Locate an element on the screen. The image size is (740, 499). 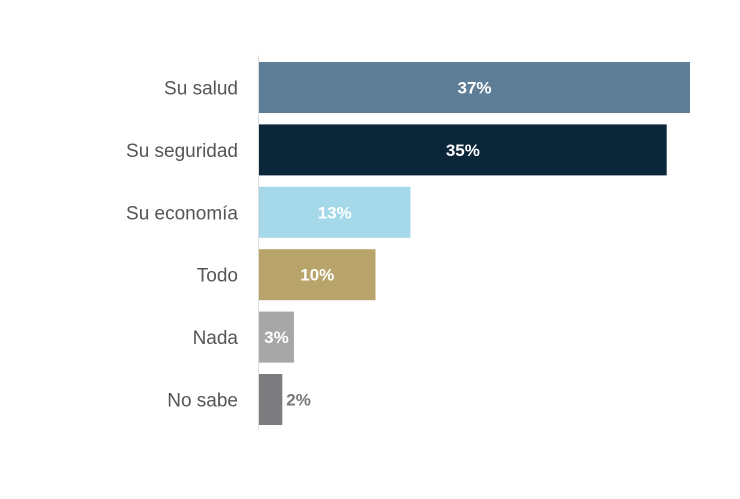
category-label: Su salud is located at coordinates (201, 89).